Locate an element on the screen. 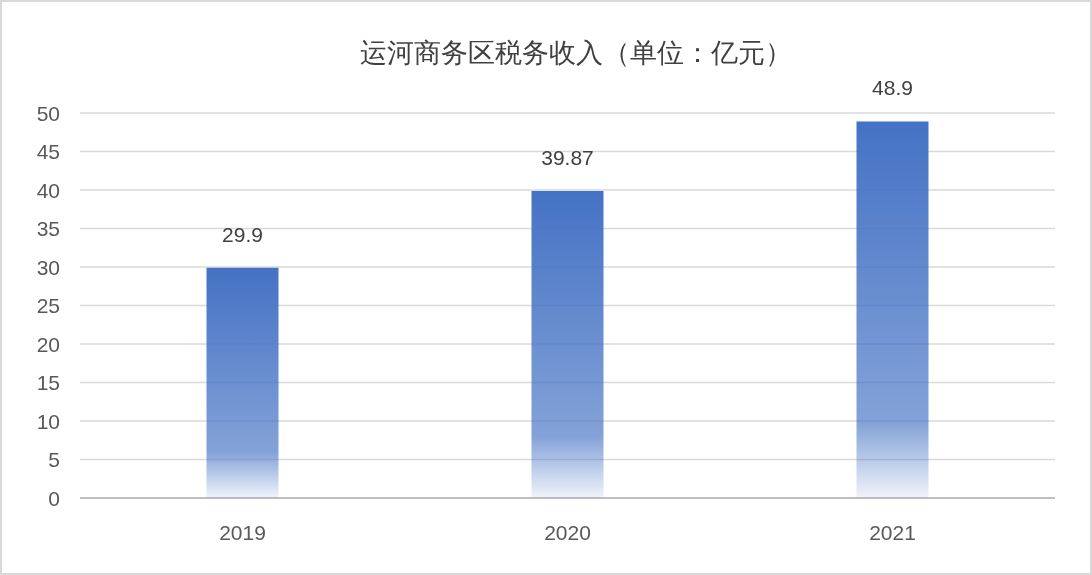 This screenshot has height=575, width=1092. x-tick-label: 2020 is located at coordinates (567, 532).